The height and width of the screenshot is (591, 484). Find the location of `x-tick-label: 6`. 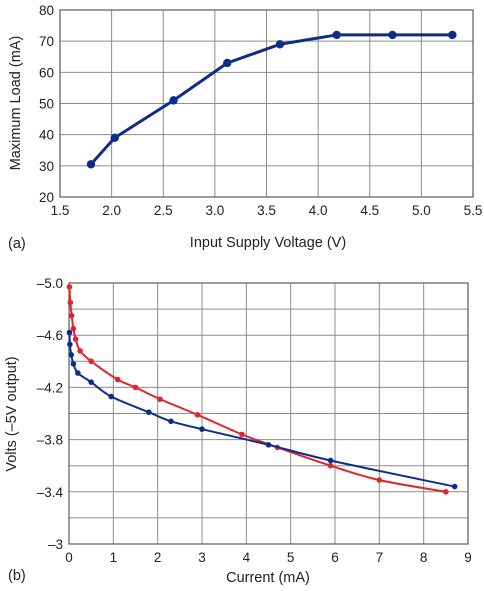

x-tick-label: 6 is located at coordinates (335, 557).